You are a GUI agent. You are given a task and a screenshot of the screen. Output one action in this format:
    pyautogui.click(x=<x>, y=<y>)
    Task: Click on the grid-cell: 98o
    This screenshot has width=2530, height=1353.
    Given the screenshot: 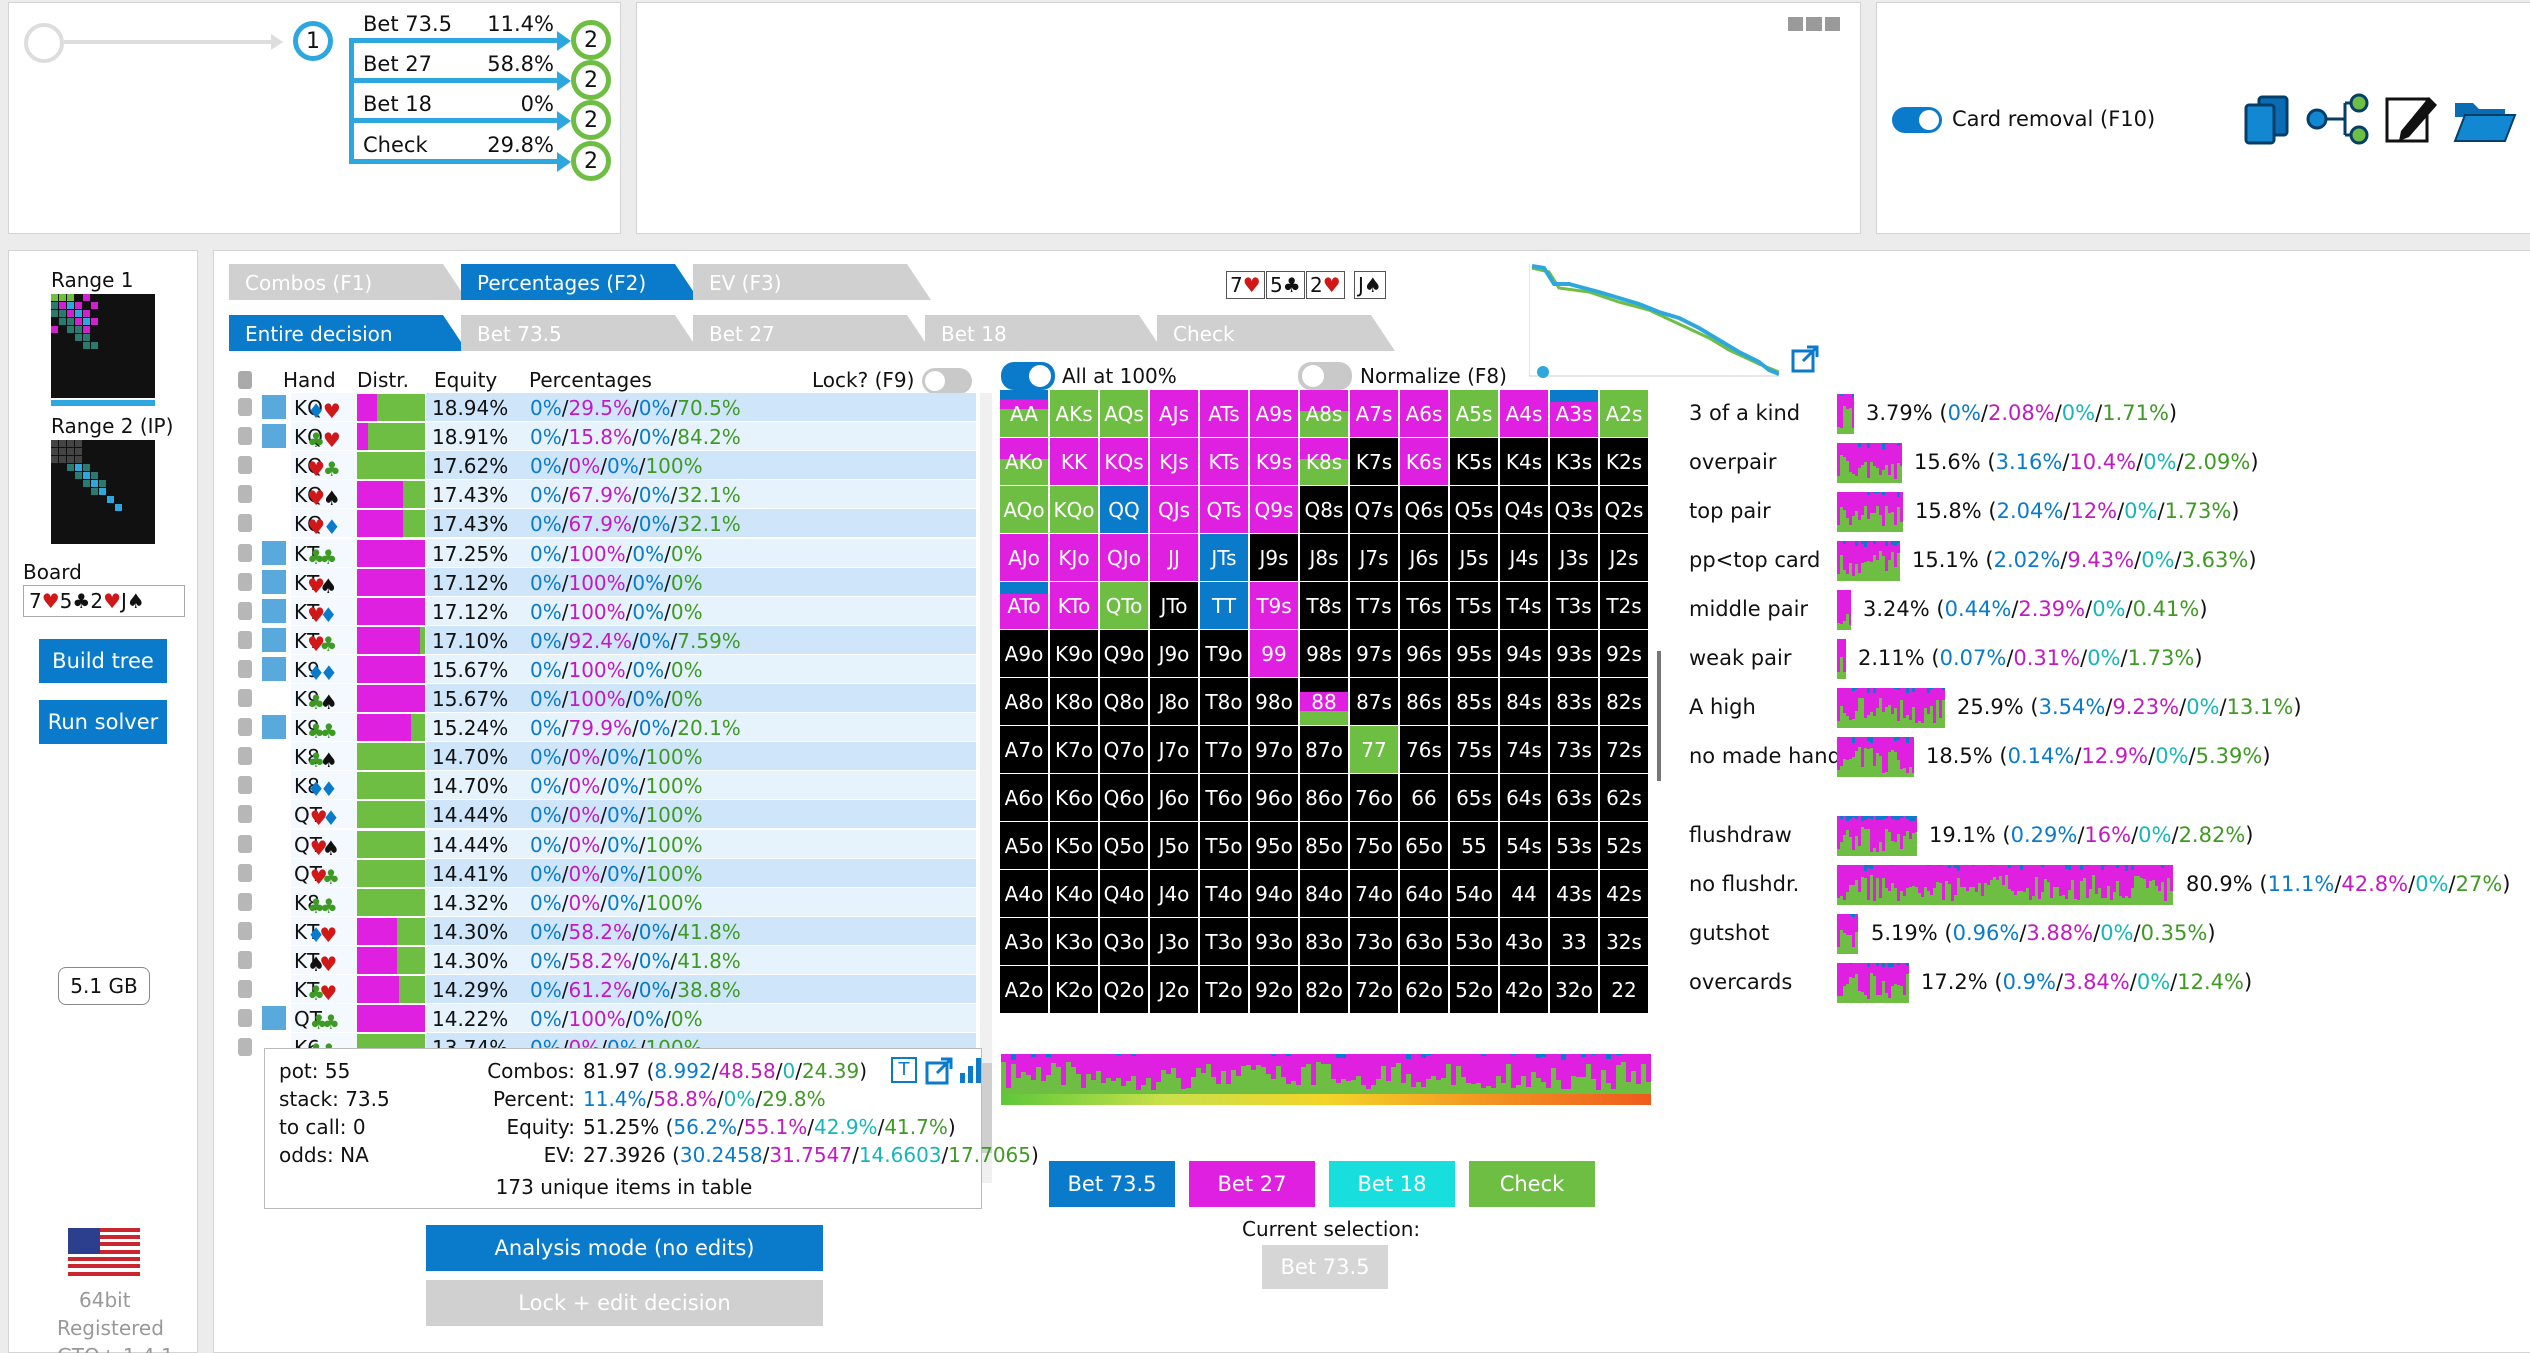 What is the action you would take?
    pyautogui.click(x=1274, y=701)
    